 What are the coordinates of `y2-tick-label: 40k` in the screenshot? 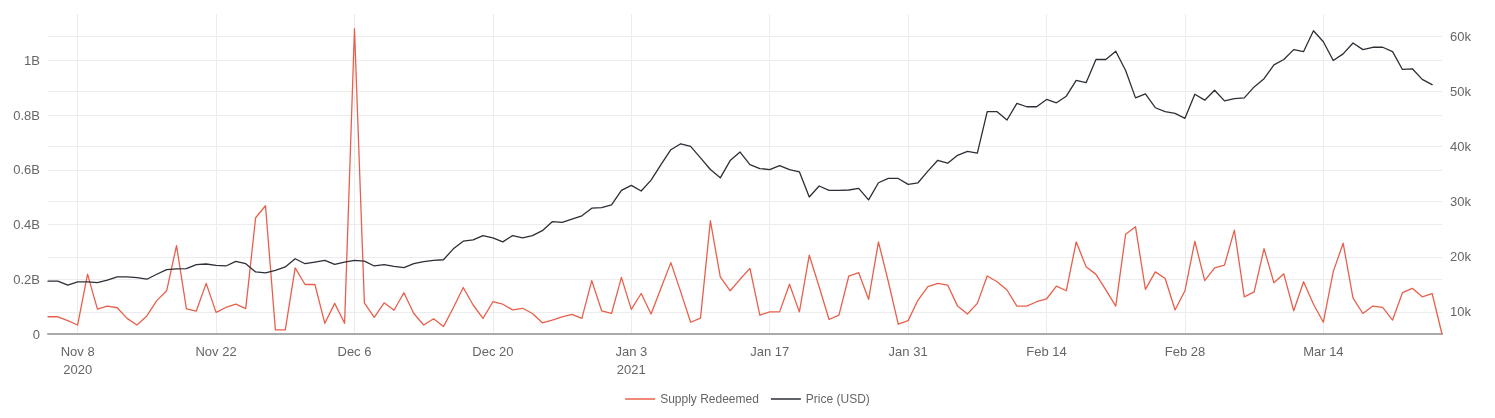 It's located at (1461, 146).